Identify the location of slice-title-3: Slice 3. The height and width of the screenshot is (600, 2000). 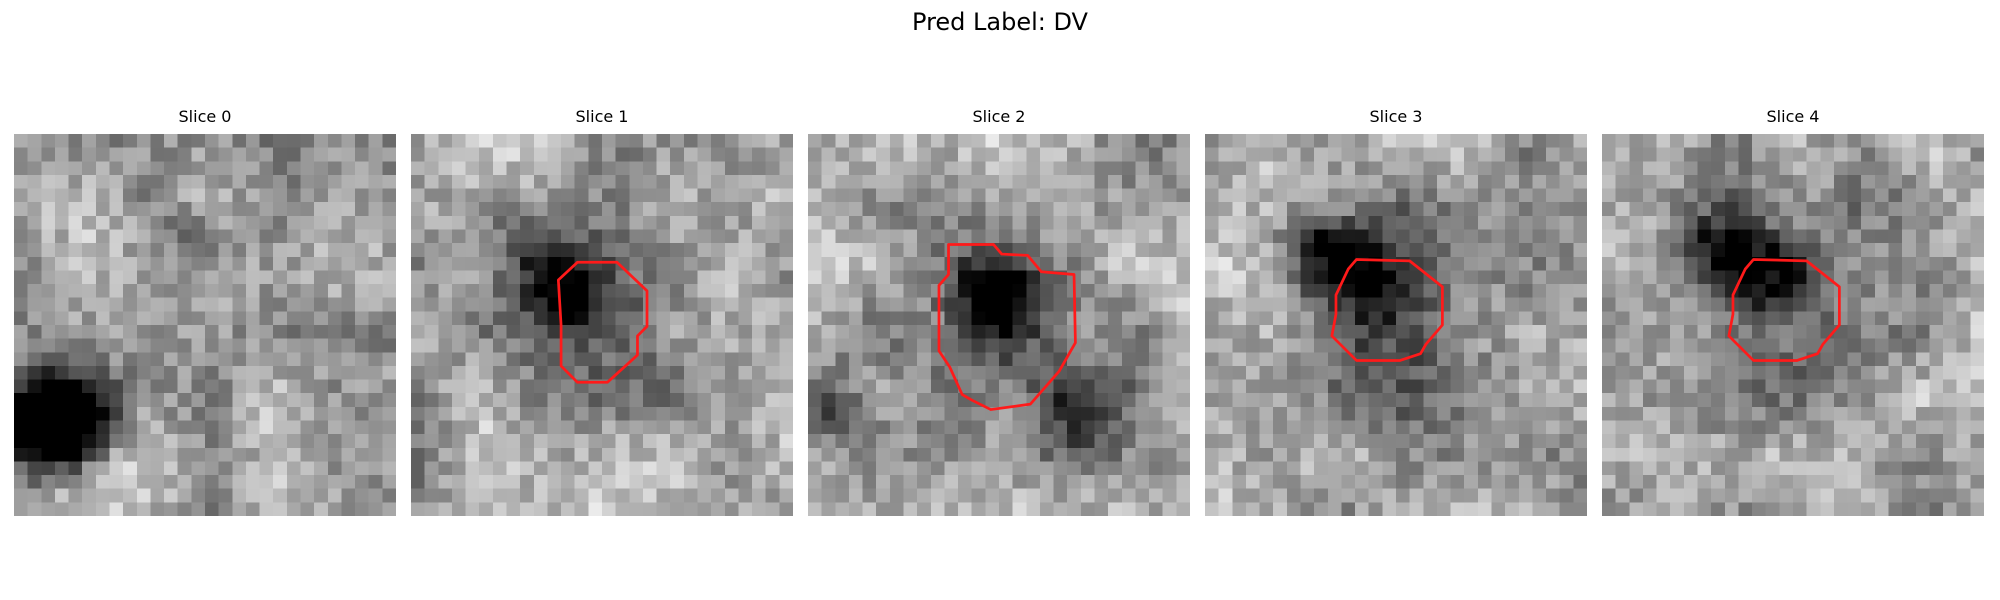
(1396, 116).